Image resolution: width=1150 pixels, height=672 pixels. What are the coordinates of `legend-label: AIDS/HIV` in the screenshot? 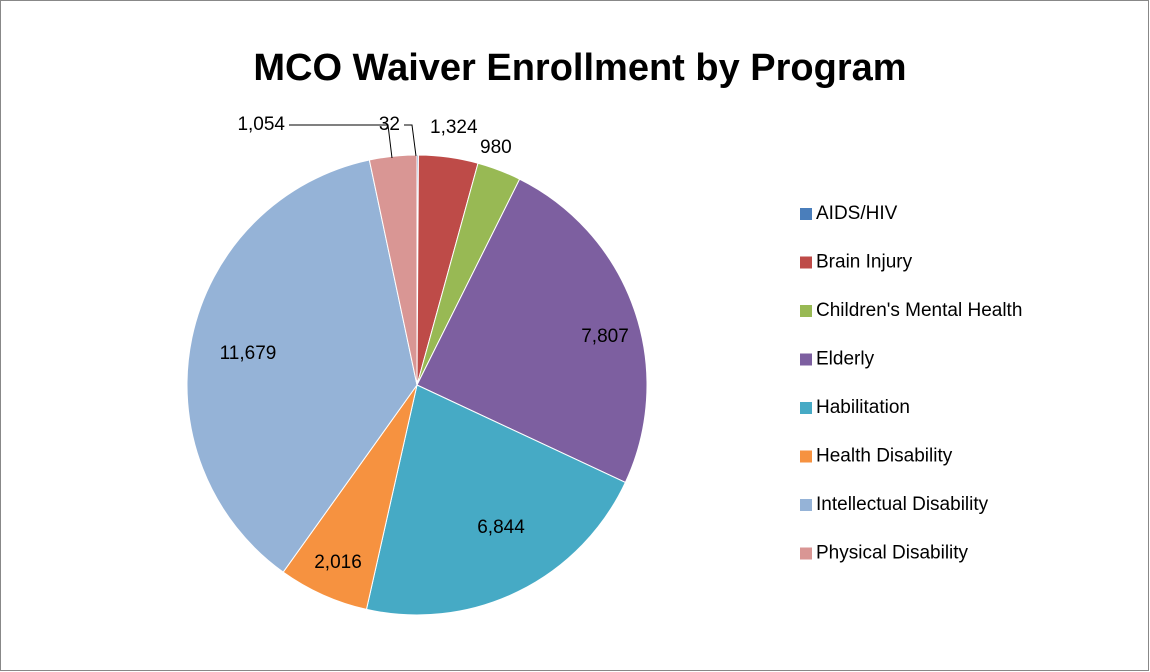 It's located at (857, 213).